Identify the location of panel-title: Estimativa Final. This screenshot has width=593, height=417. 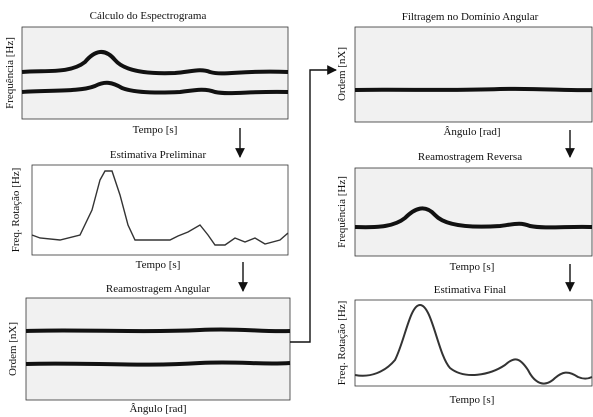
(470, 290).